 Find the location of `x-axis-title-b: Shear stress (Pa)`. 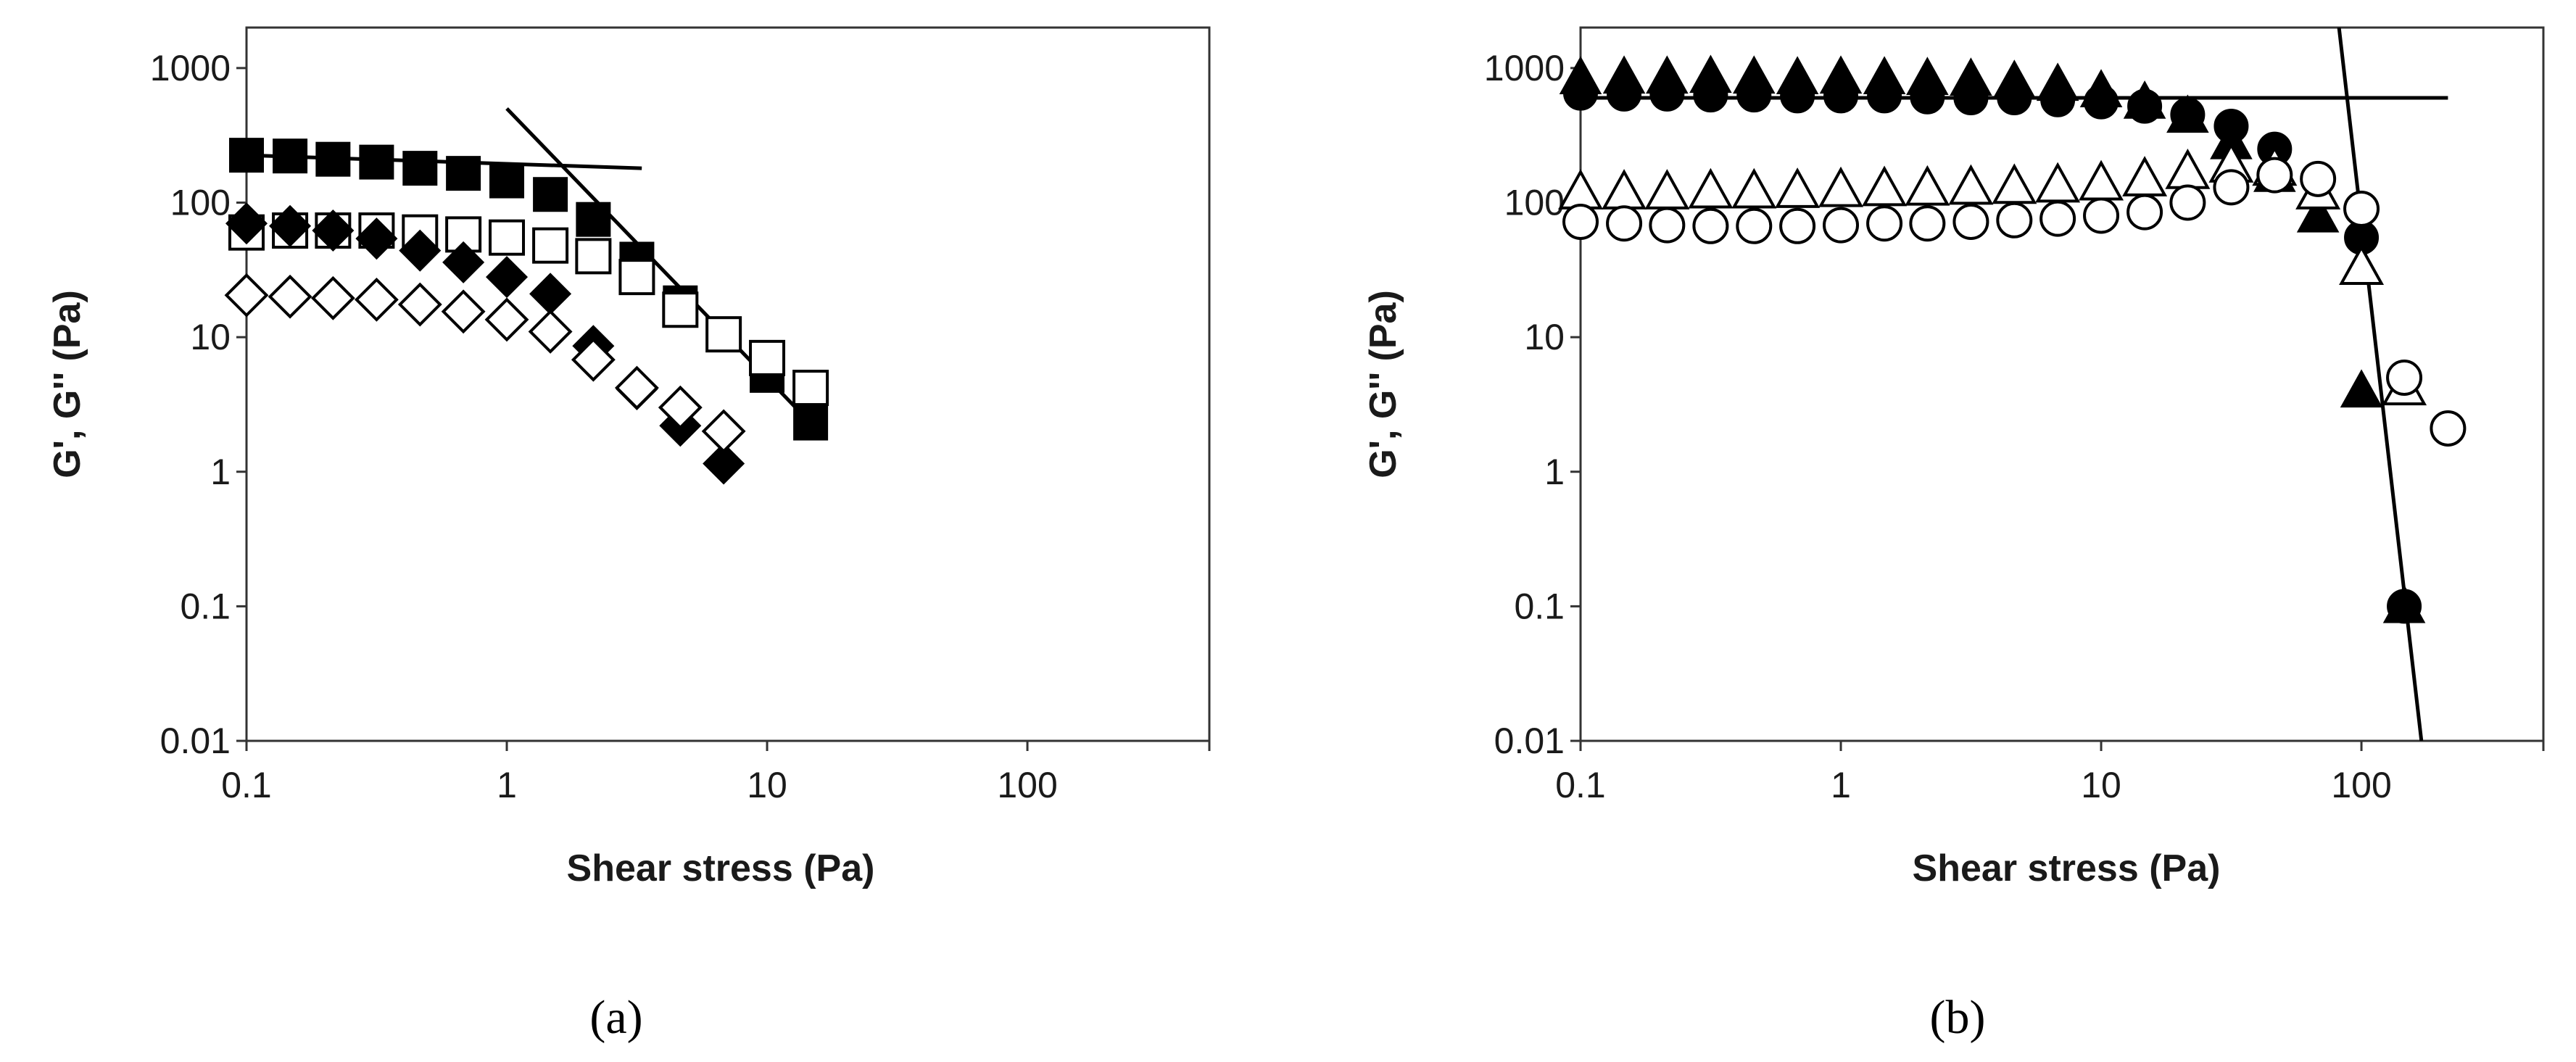

x-axis-title-b: Shear stress (Pa) is located at coordinates (2067, 868).